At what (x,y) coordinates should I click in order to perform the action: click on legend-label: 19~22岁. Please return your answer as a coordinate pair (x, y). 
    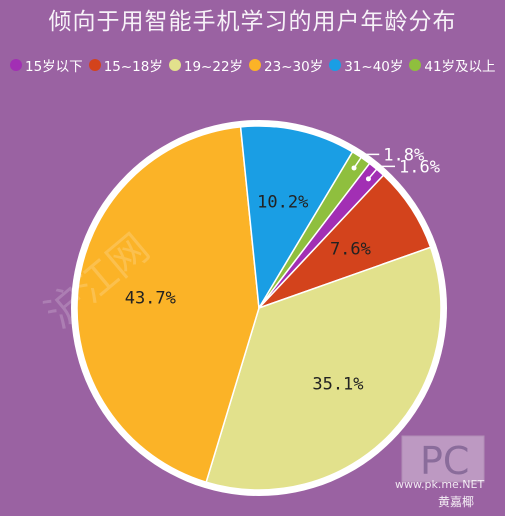
    Looking at the image, I should click on (213, 67).